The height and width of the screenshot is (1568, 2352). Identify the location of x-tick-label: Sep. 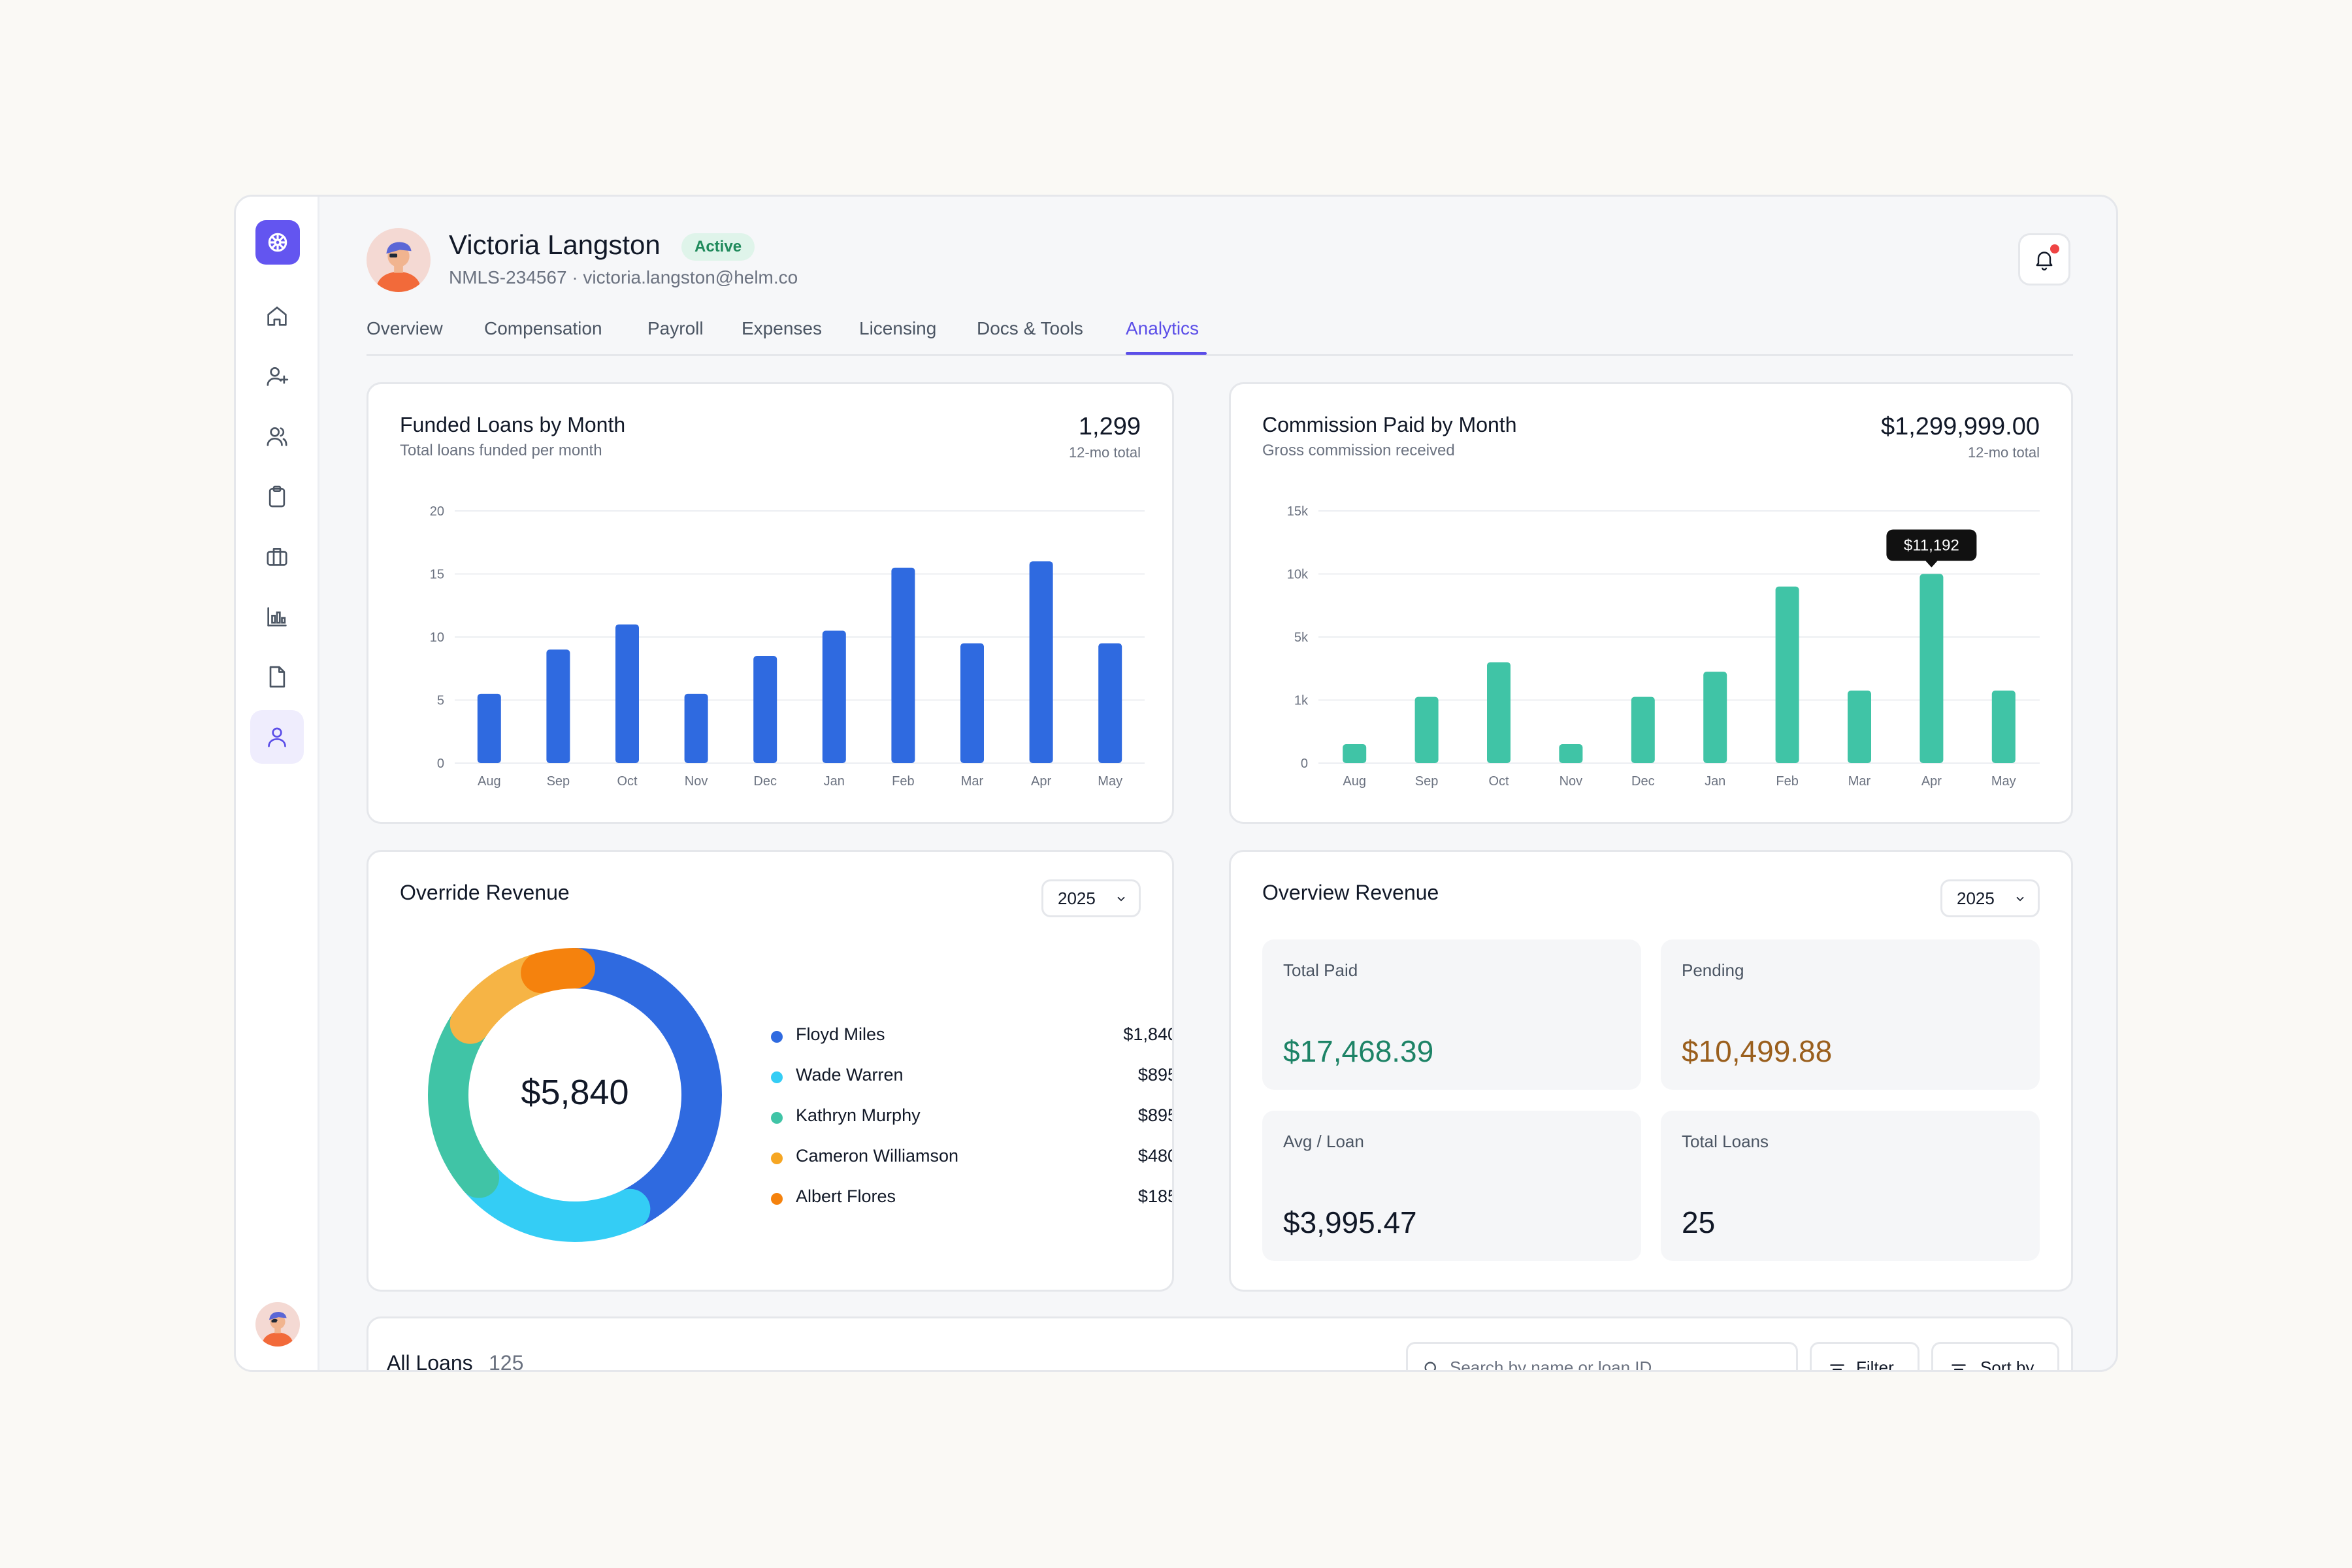
(1427, 781).